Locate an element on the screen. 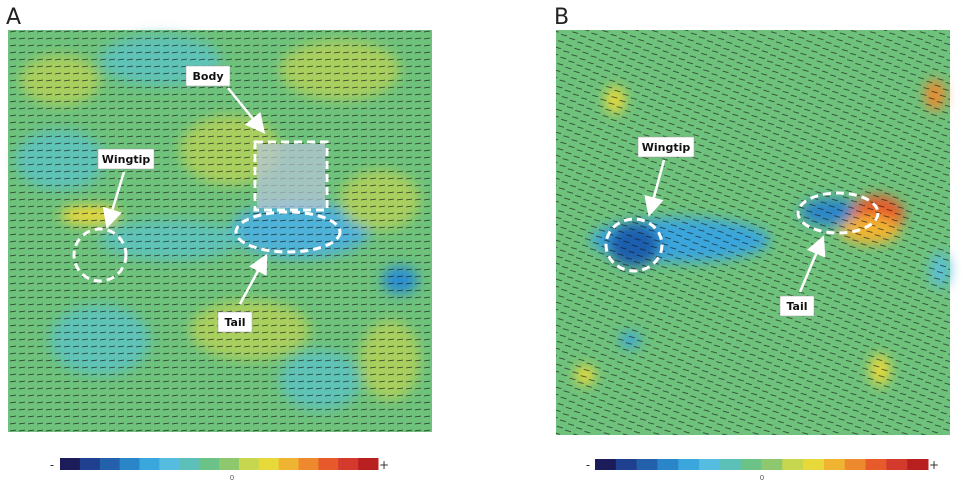 This screenshot has height=480, width=961. body-box is located at coordinates (291, 176).